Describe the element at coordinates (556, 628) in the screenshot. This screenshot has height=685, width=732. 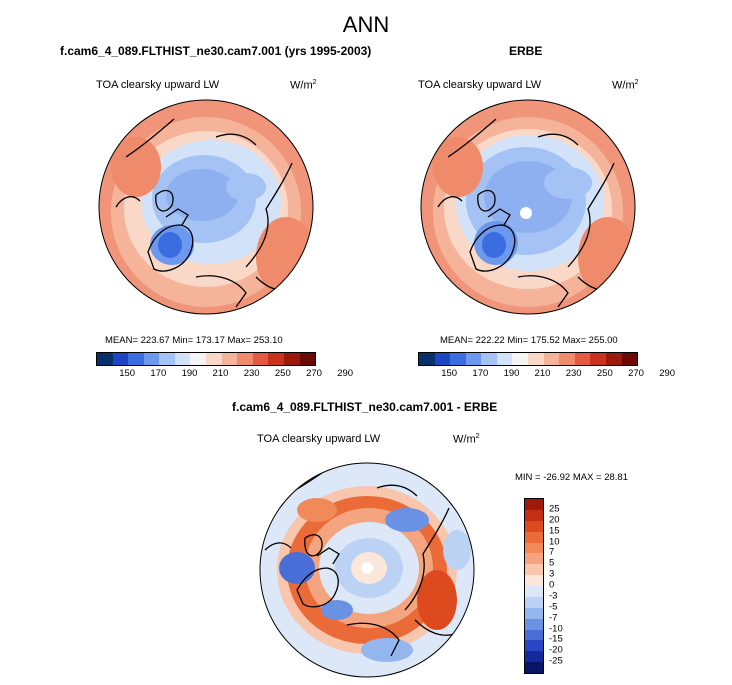
I see `colorbar-tick: -10` at that location.